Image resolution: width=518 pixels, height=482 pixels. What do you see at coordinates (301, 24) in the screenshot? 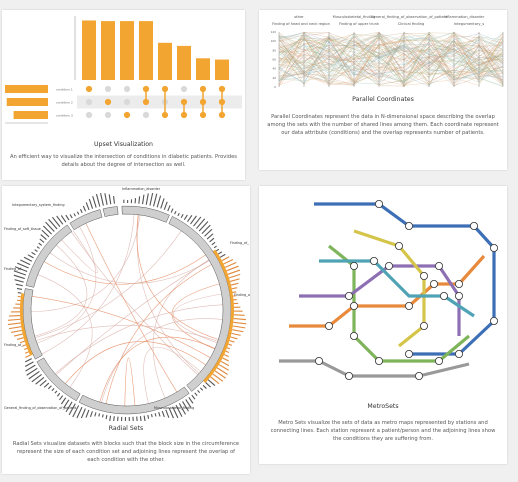
I see `pc-axis-label: Finding of head and neck region` at bounding box center [301, 24].